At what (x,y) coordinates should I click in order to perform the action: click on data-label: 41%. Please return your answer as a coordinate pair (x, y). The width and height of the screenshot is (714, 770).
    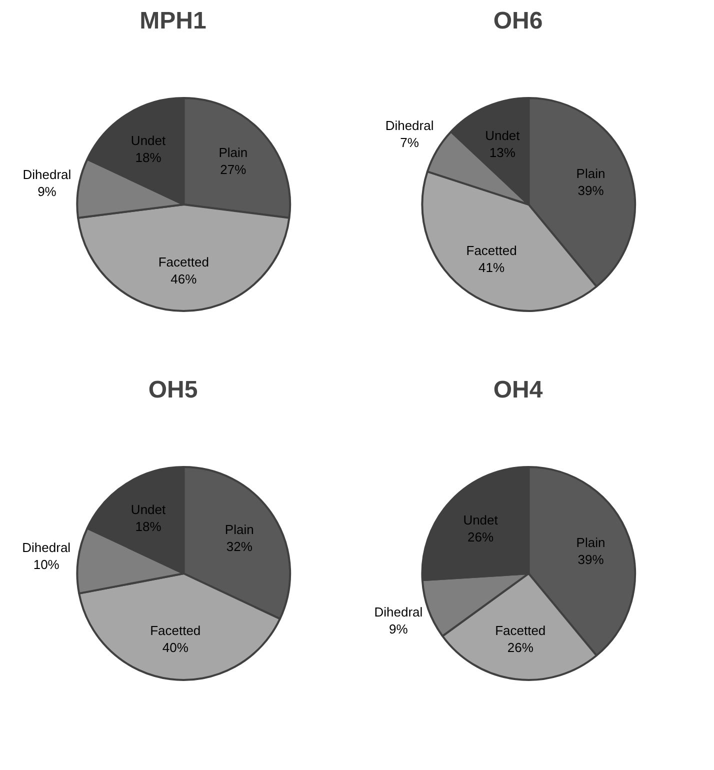
    Looking at the image, I should click on (491, 268).